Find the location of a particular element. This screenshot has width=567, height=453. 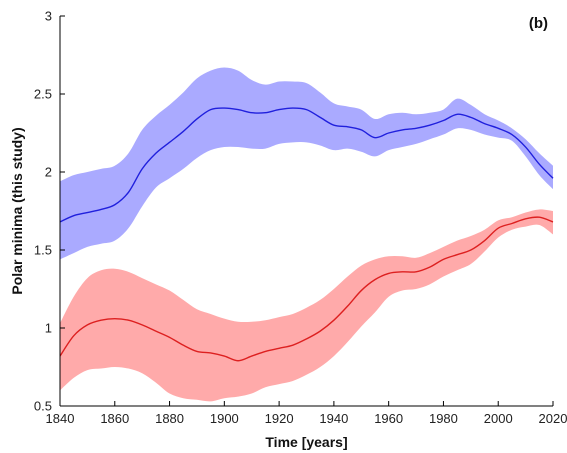

x-axis-title: Time [years] is located at coordinates (306, 442).